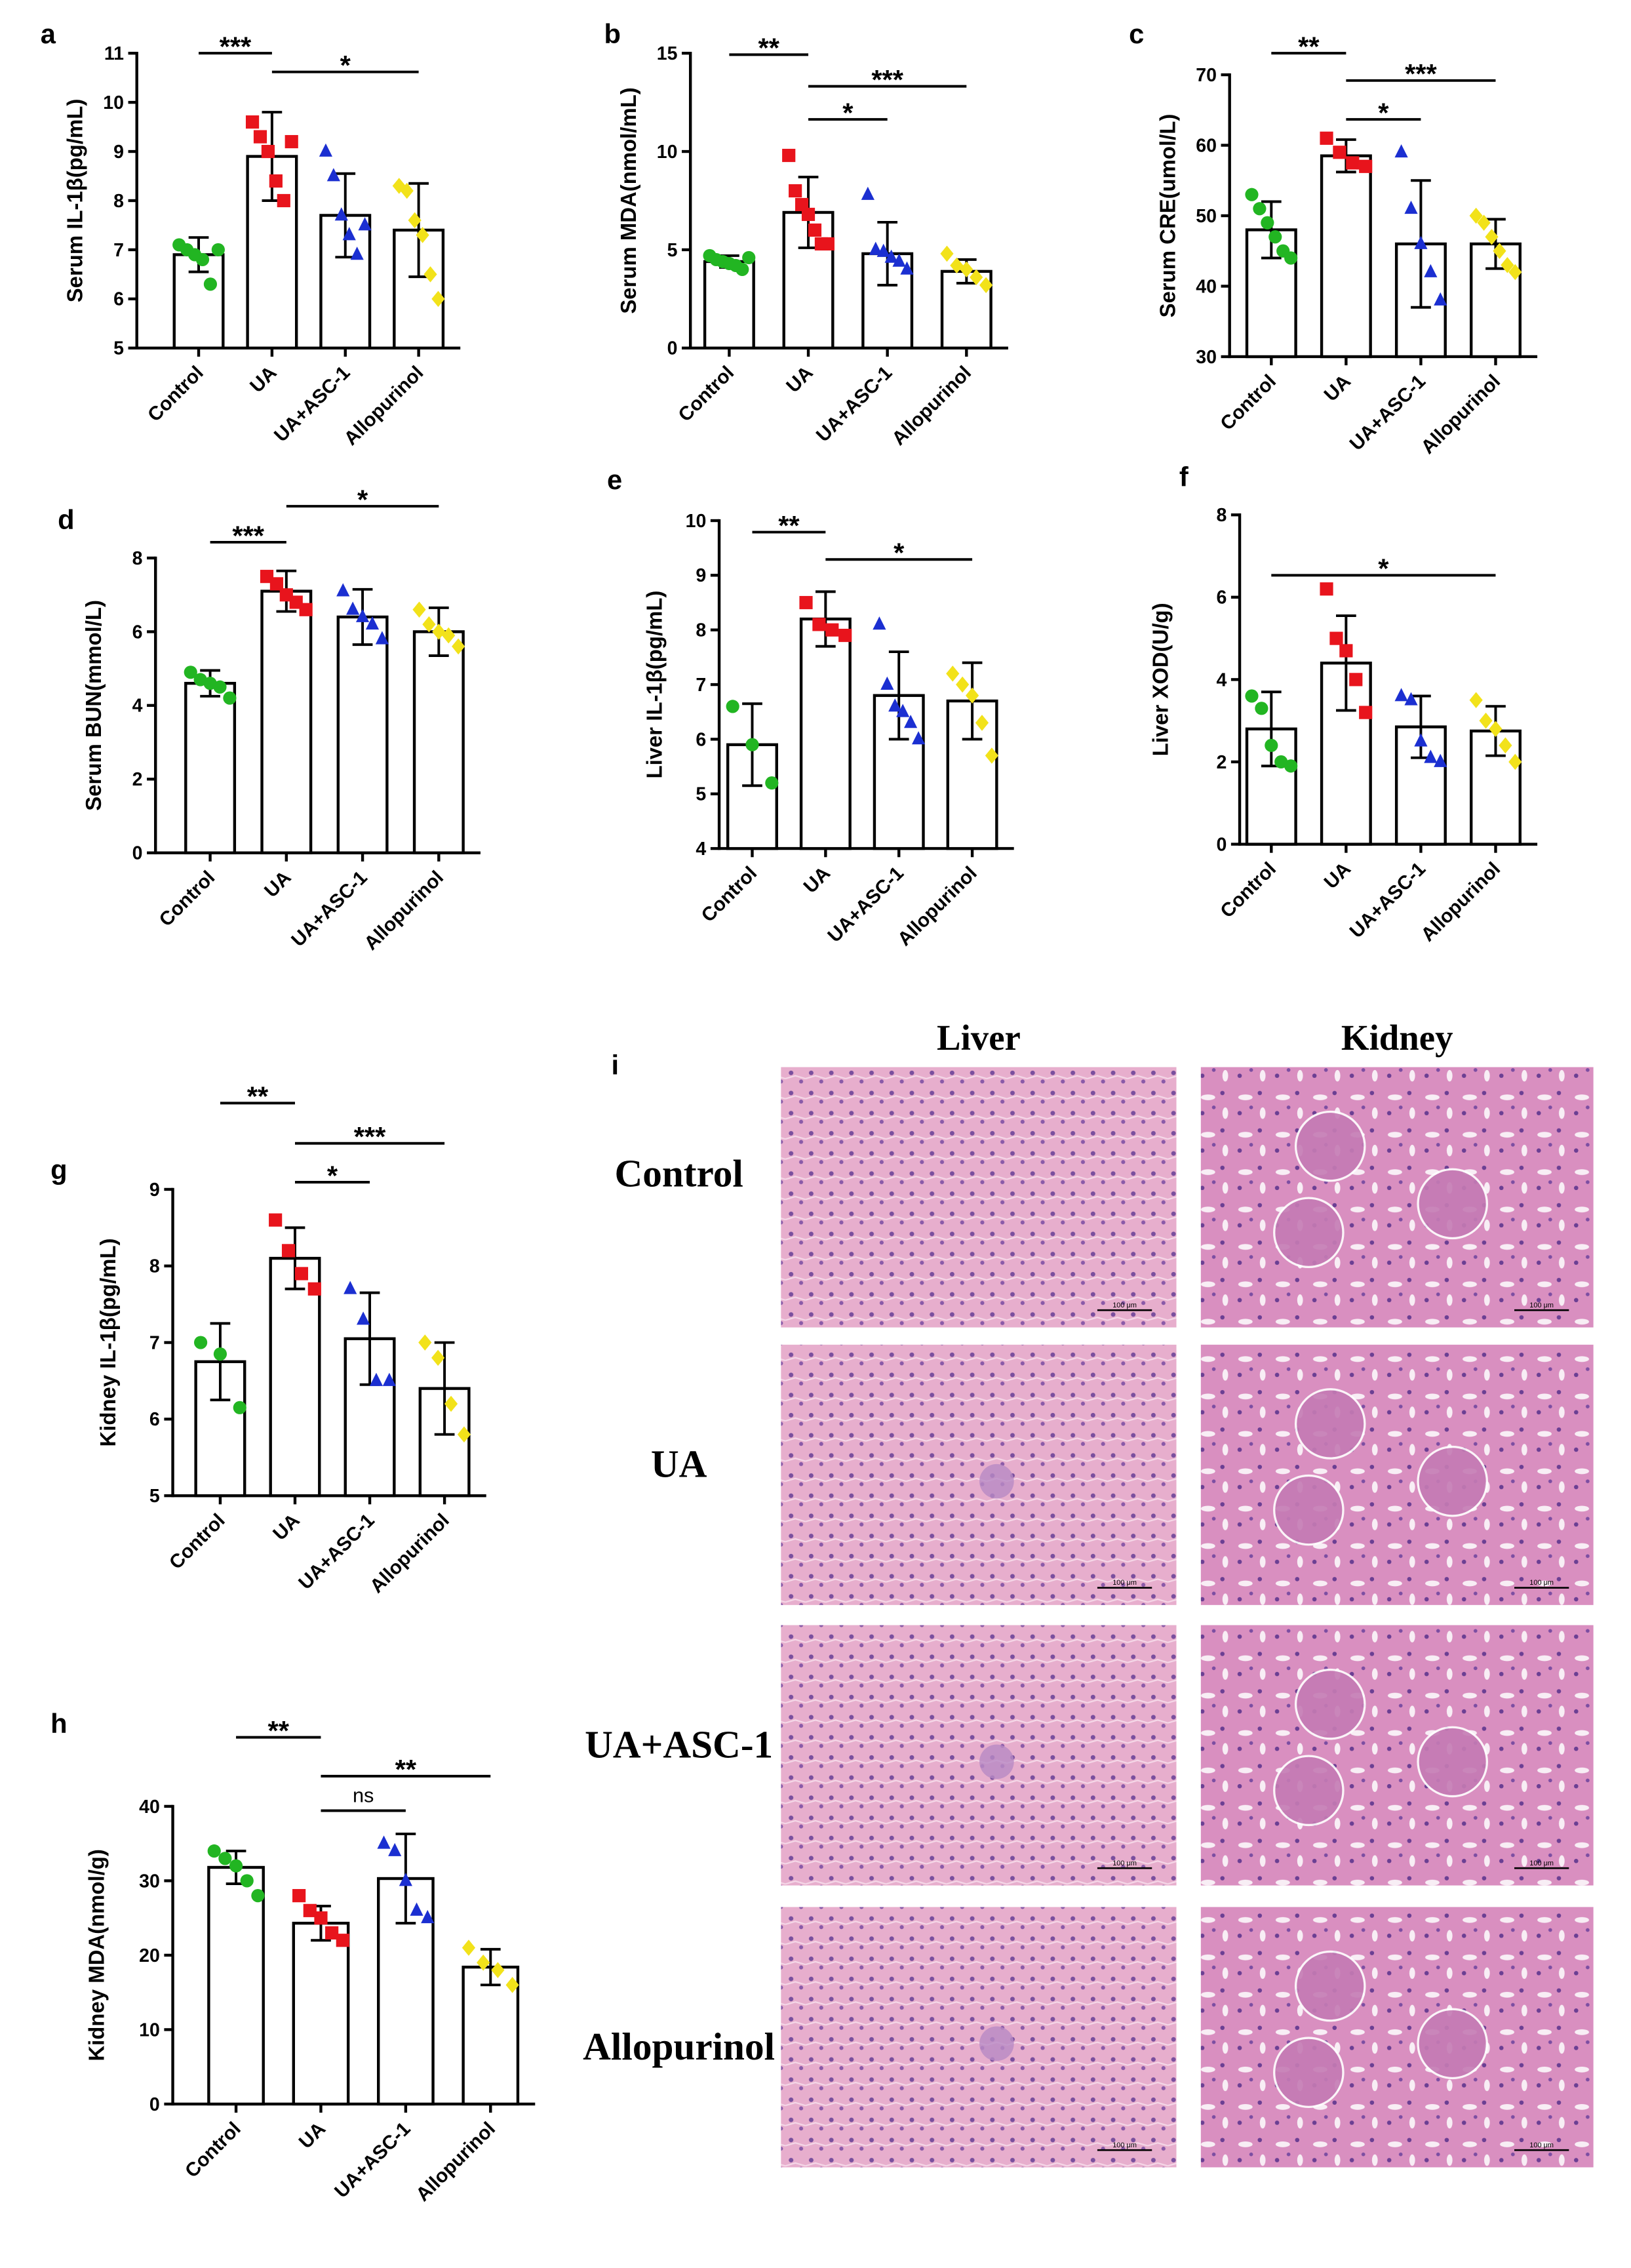 The image size is (1631, 2268). What do you see at coordinates (1160, 679) in the screenshot?
I see `y-axis-label: Liver XOD(U/g)` at bounding box center [1160, 679].